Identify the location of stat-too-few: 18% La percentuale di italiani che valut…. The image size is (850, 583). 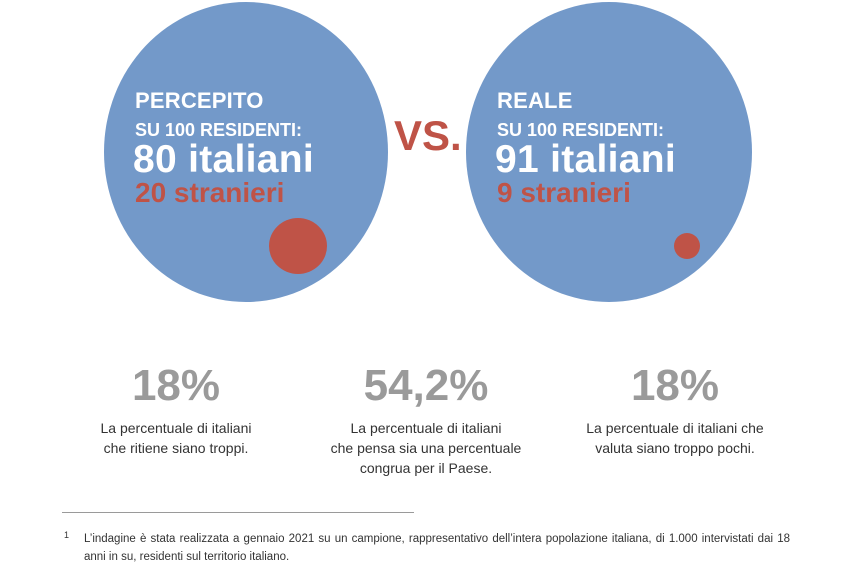
(675, 409).